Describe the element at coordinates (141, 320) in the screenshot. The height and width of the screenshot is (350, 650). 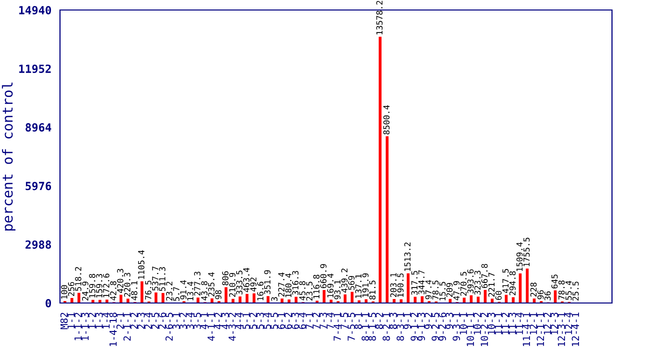
I see `x-tick-label: 2-3` at that location.